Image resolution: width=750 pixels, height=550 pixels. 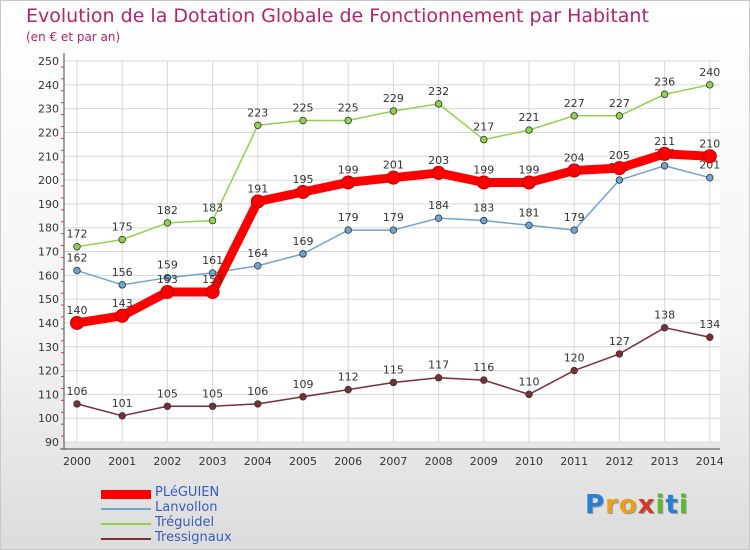 I want to click on data-label: 127, so click(x=619, y=341).